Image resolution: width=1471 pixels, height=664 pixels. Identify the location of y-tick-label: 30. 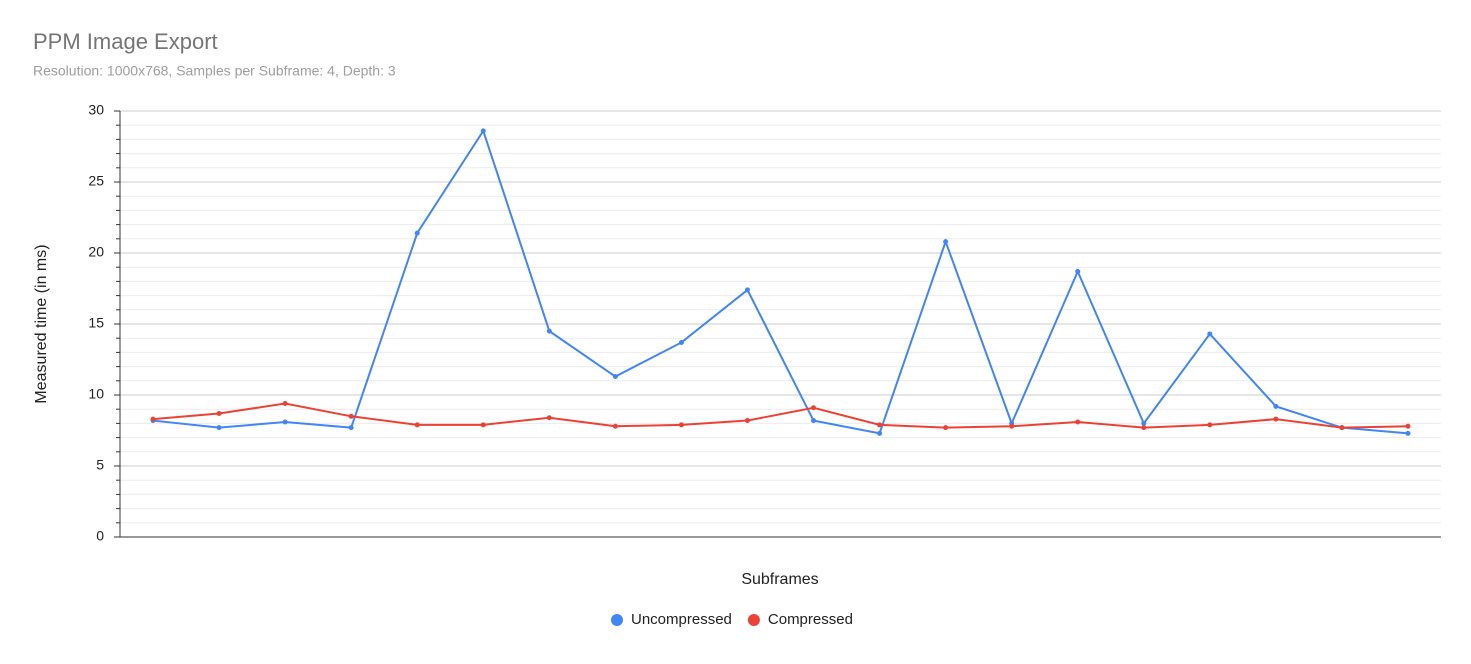
(96, 110).